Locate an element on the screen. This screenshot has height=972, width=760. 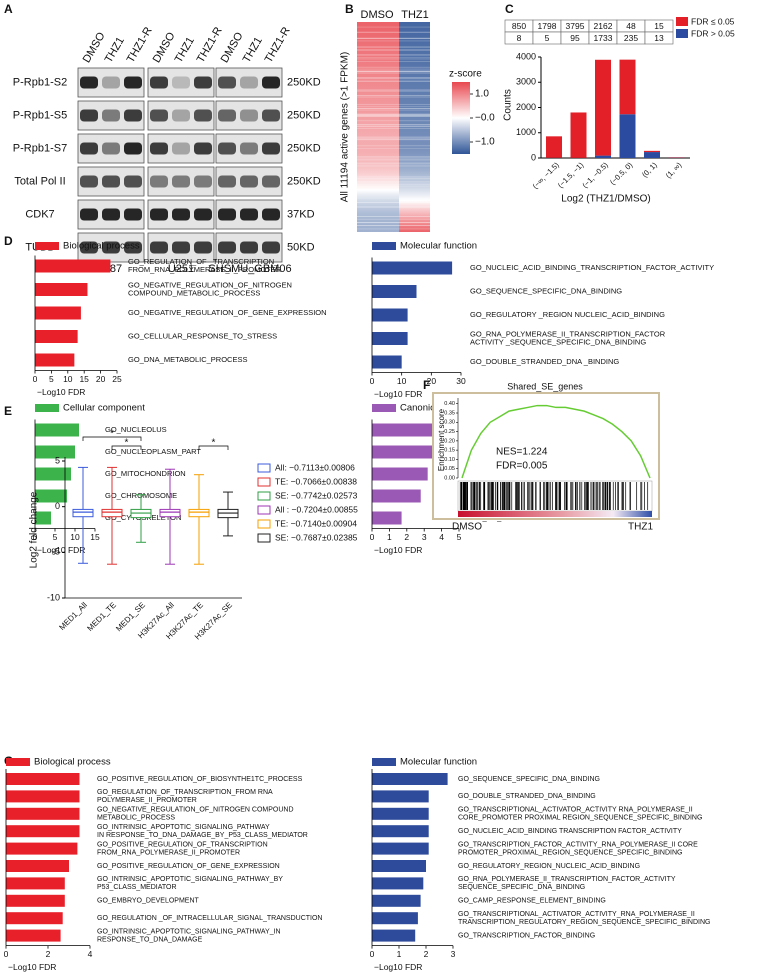
y-tick-label: 0.00 is located at coordinates (449, 478).